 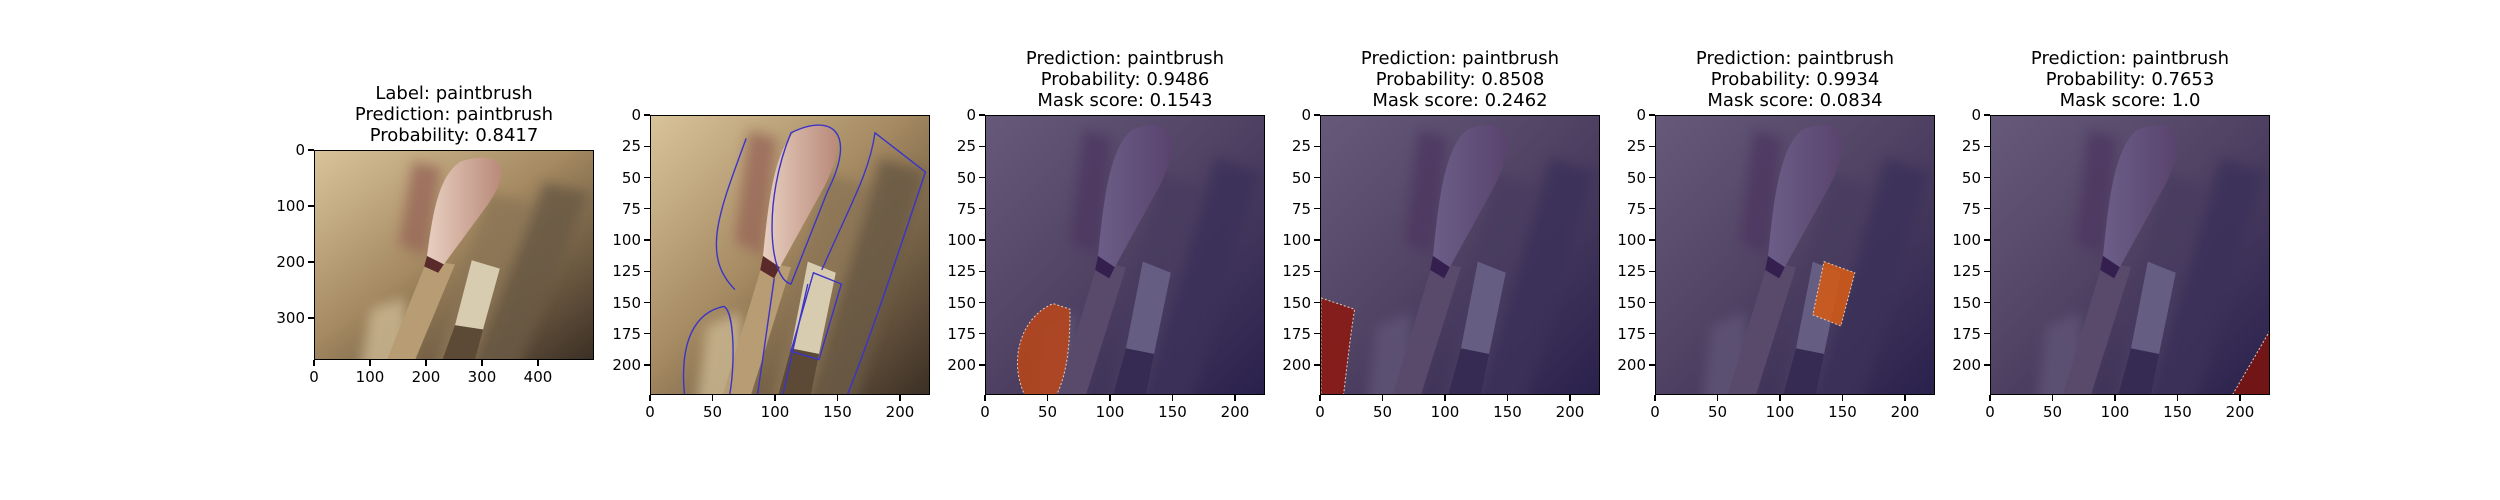 I want to click on x-tick-label: 400, so click(x=538, y=377).